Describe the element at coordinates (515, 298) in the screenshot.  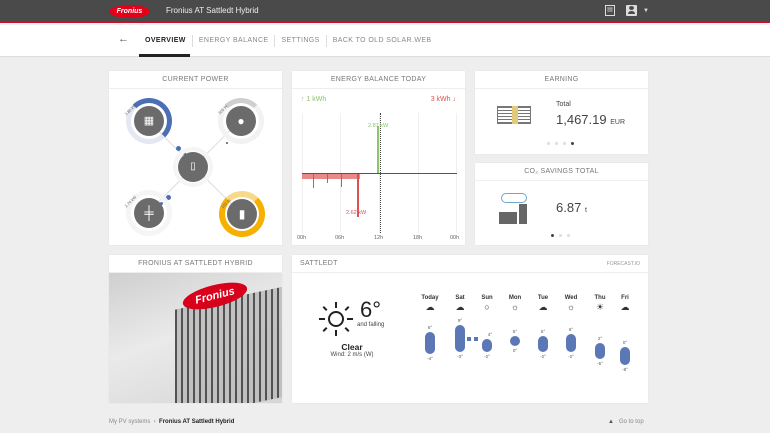
I see `forecast-day-label: Mon` at that location.